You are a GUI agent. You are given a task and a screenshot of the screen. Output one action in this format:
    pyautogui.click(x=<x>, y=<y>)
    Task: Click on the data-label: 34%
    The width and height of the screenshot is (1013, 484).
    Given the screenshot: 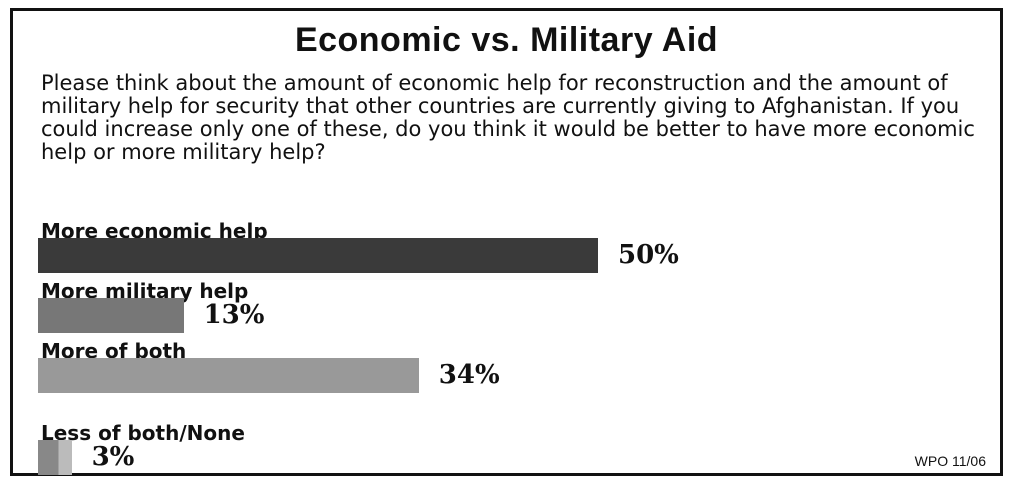 What is the action you would take?
    pyautogui.click(x=469, y=375)
    